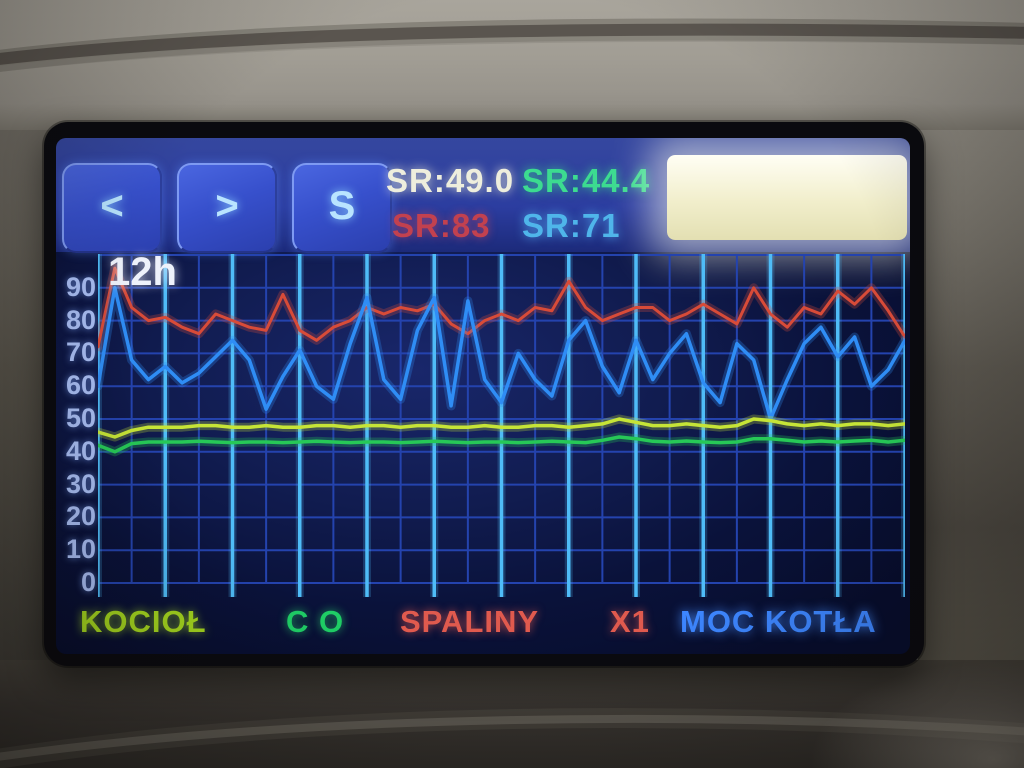 Image resolution: width=1024 pixels, height=768 pixels. Describe the element at coordinates (501, 307) in the screenshot. I see `series-line-spaliny` at that location.